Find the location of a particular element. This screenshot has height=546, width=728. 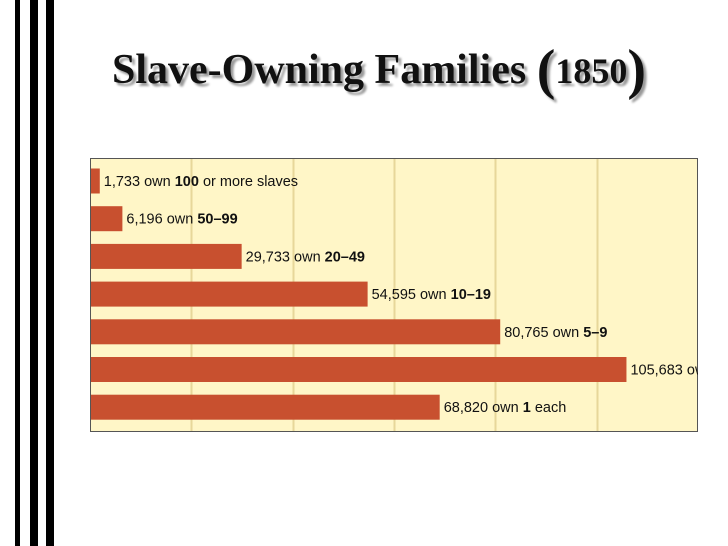

data-label-7: 68,820 own 1 each is located at coordinates (505, 408).